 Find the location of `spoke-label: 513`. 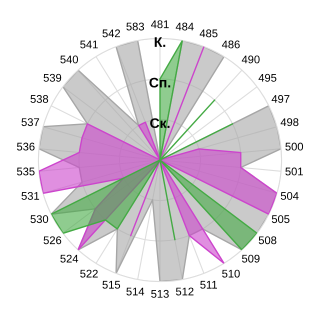

spoke-label: 513 is located at coordinates (160, 294).